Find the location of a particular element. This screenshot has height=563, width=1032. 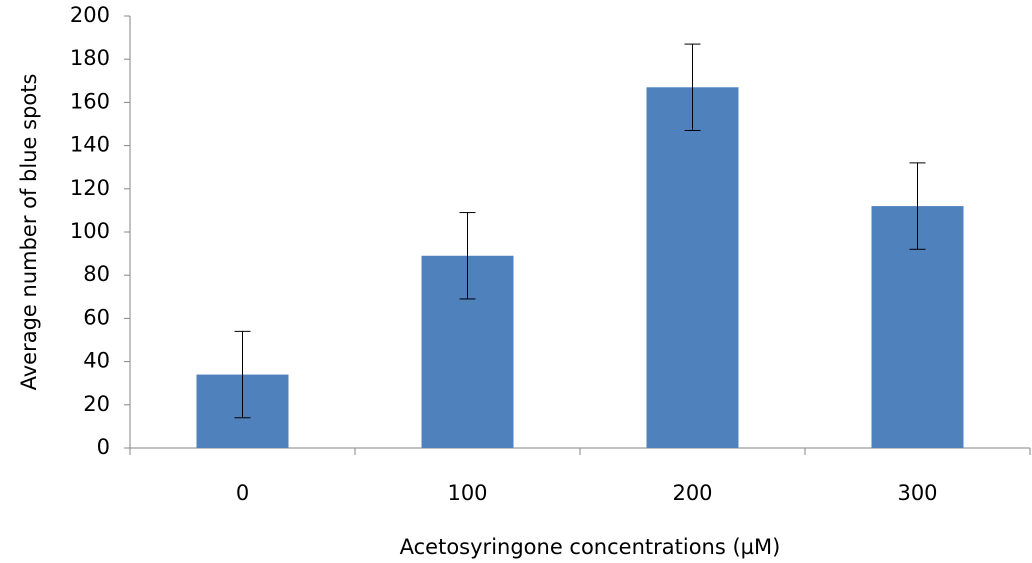

x-tick-label: 100 is located at coordinates (467, 493).